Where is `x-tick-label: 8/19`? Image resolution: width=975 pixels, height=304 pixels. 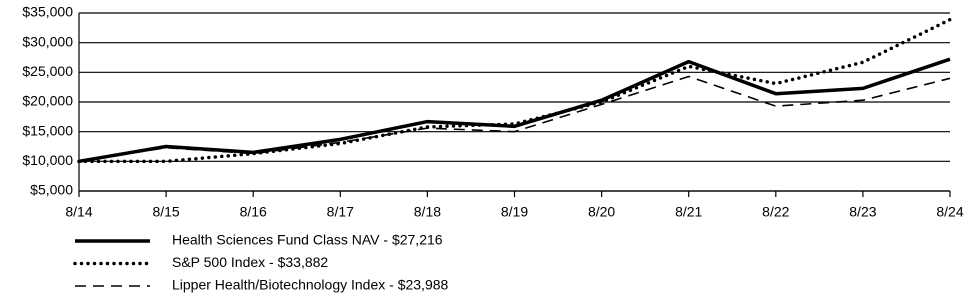 x-tick-label: 8/19 is located at coordinates (514, 212).